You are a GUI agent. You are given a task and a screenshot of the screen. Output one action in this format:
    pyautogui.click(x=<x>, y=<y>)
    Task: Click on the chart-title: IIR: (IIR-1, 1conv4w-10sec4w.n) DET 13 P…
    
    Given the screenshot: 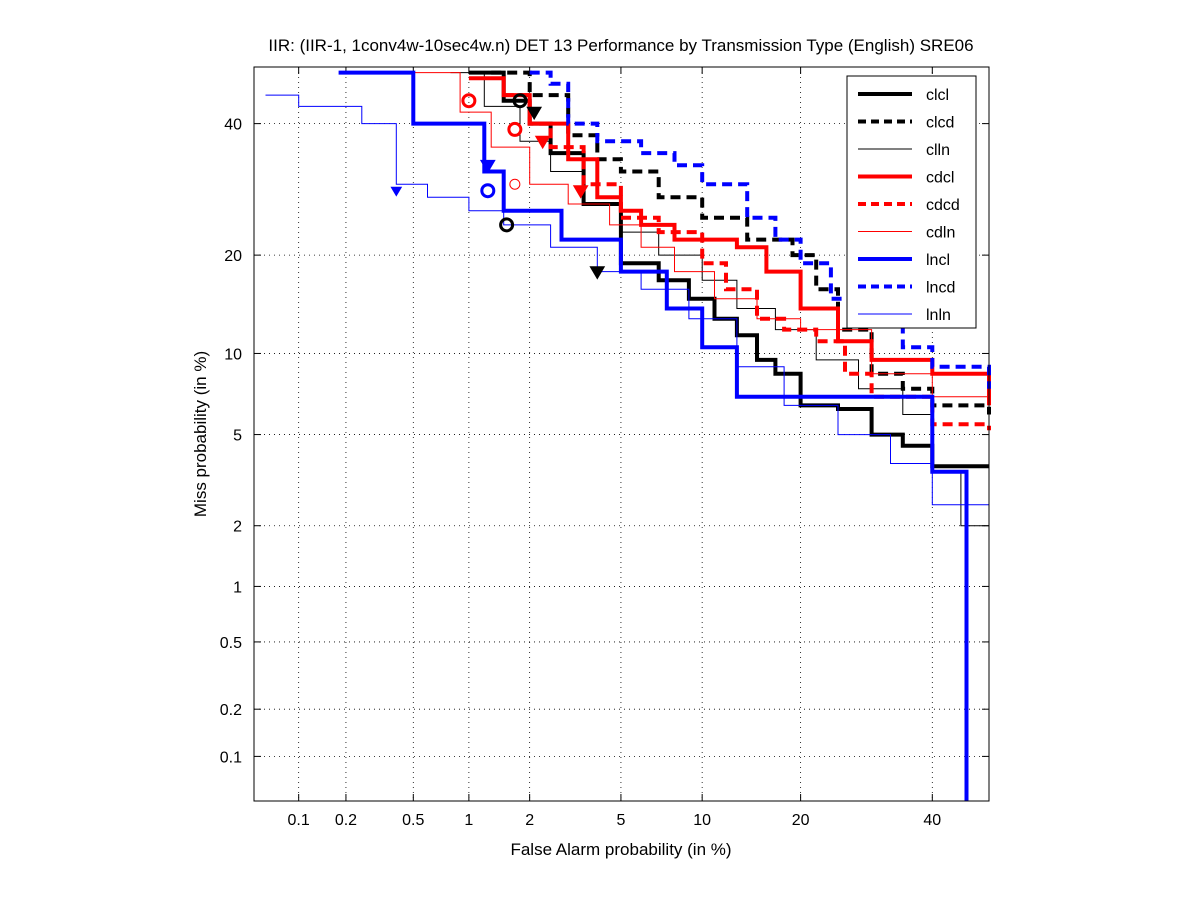 What is the action you would take?
    pyautogui.click(x=620, y=45)
    